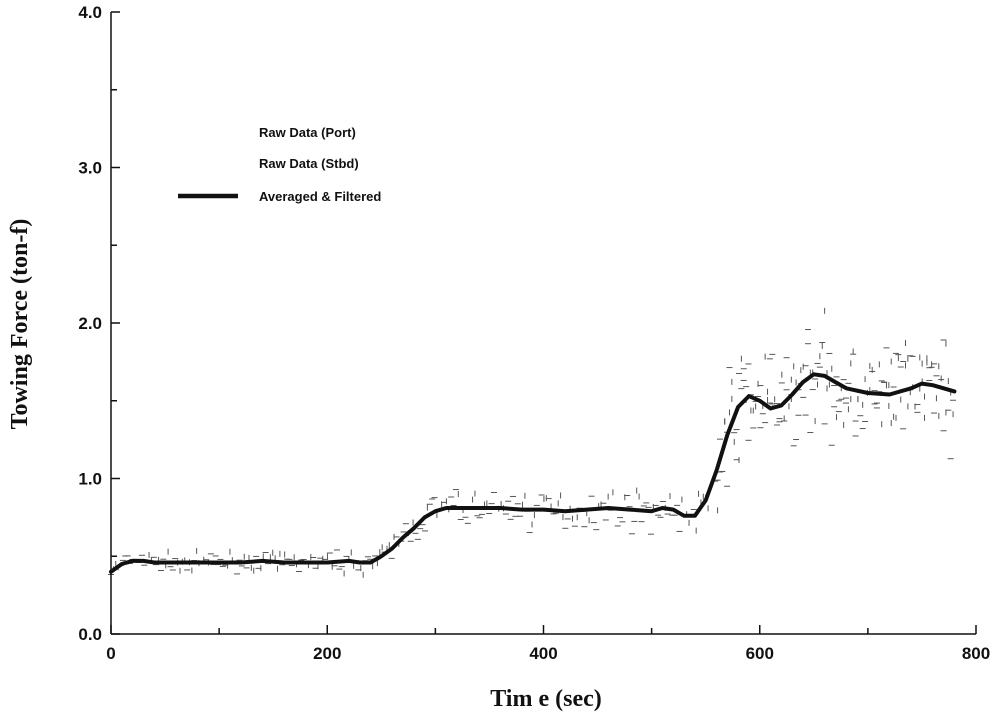  What do you see at coordinates (543, 653) in the screenshot?
I see `x-tick-label: 400` at bounding box center [543, 653].